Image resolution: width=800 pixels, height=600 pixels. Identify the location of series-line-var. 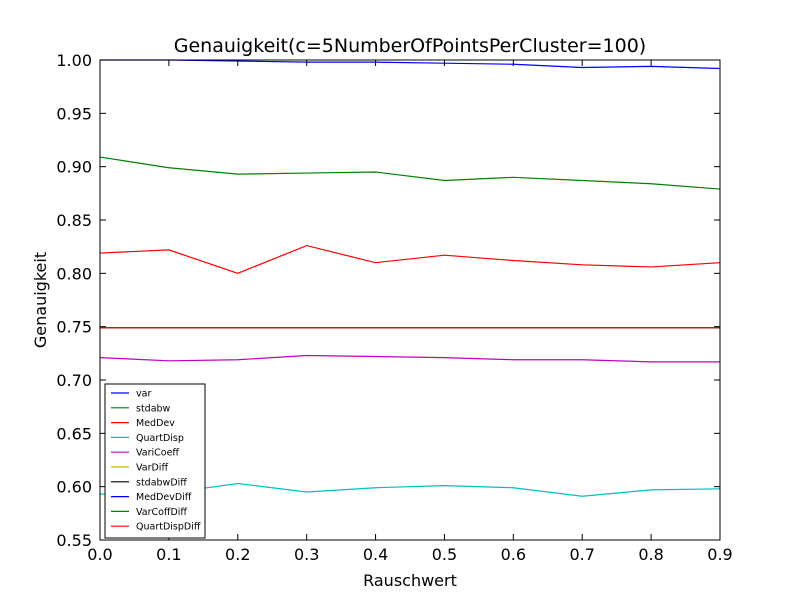
(410, 64).